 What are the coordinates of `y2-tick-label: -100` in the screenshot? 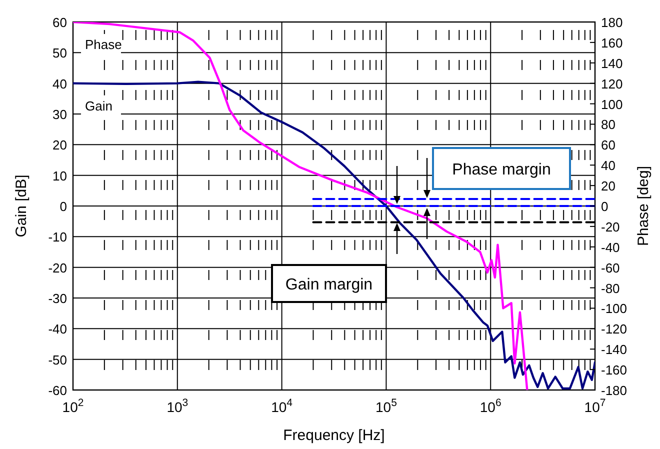 It's located at (614, 308).